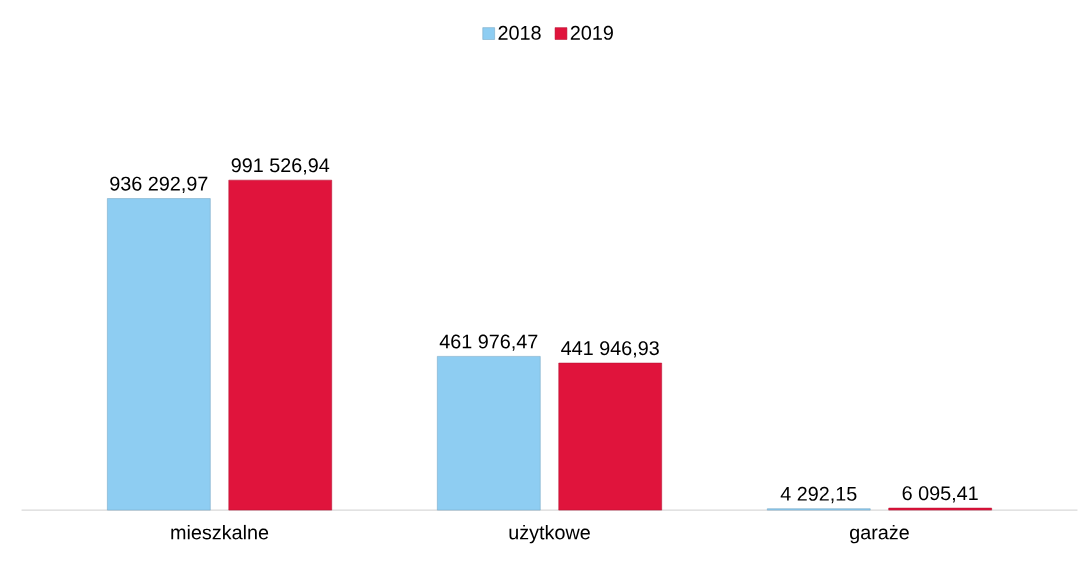 The image size is (1088, 576). Describe the element at coordinates (159, 184) in the screenshot. I see `data-label: 936 292,97` at that location.